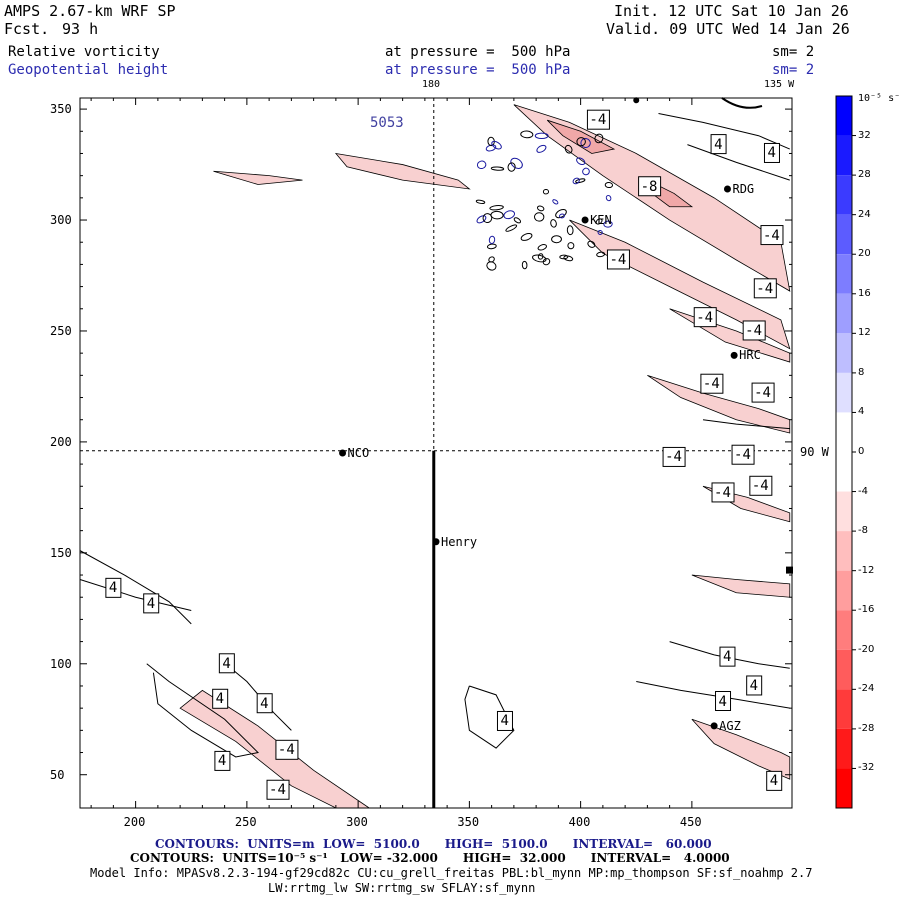 This screenshot has width=900, height=900. Describe the element at coordinates (861, 372) in the screenshot. I see `colorbar-tick-label: 8` at that location.